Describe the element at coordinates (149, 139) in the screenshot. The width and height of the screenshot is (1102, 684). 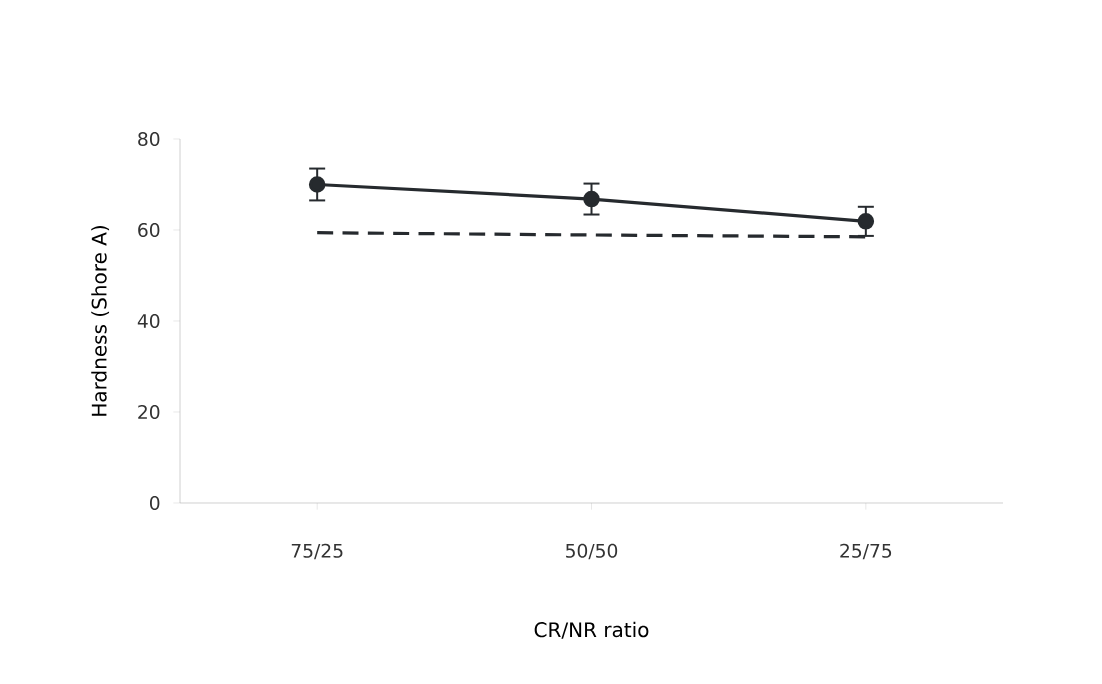
I see `y-tick-label: 80` at that location.